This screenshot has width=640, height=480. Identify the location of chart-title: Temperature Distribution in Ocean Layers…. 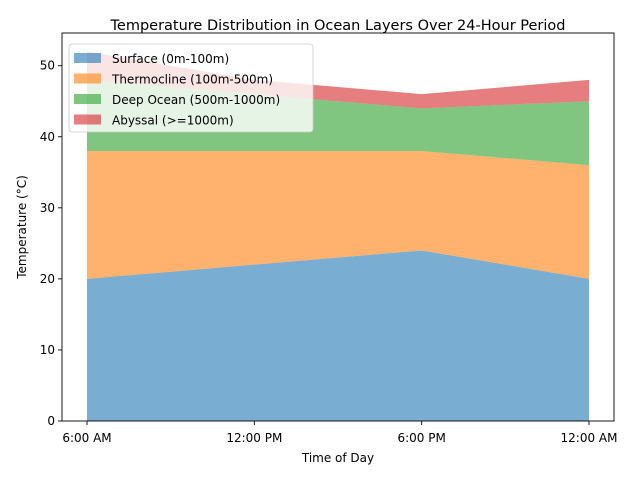
(338, 26).